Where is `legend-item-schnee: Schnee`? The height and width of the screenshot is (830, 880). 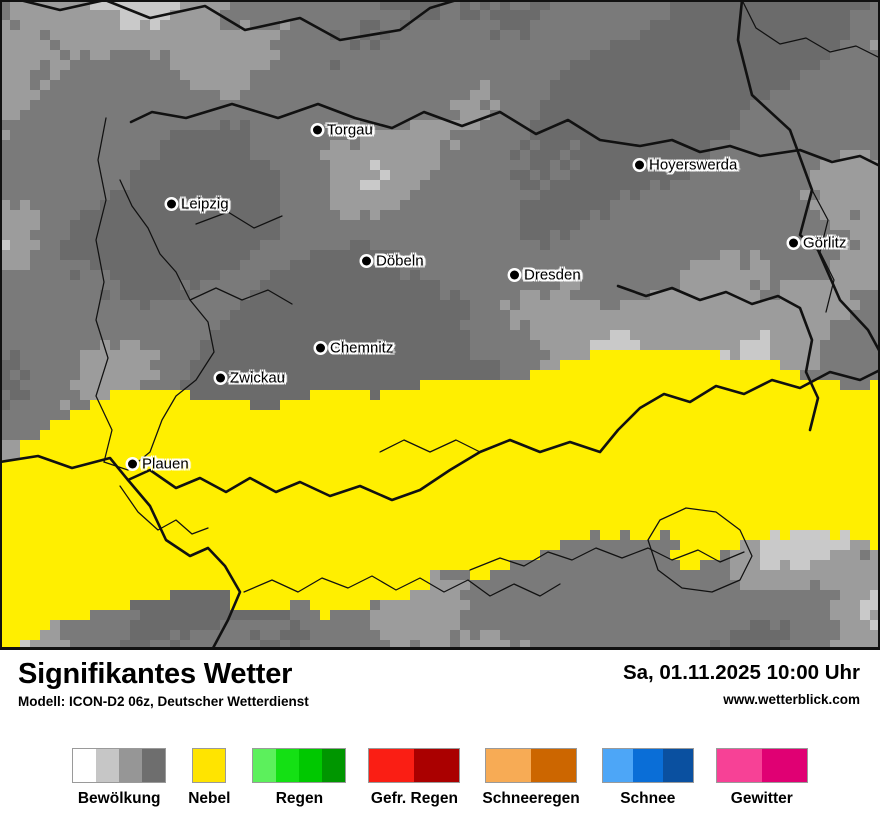 legend-item-schnee: Schnee is located at coordinates (648, 778).